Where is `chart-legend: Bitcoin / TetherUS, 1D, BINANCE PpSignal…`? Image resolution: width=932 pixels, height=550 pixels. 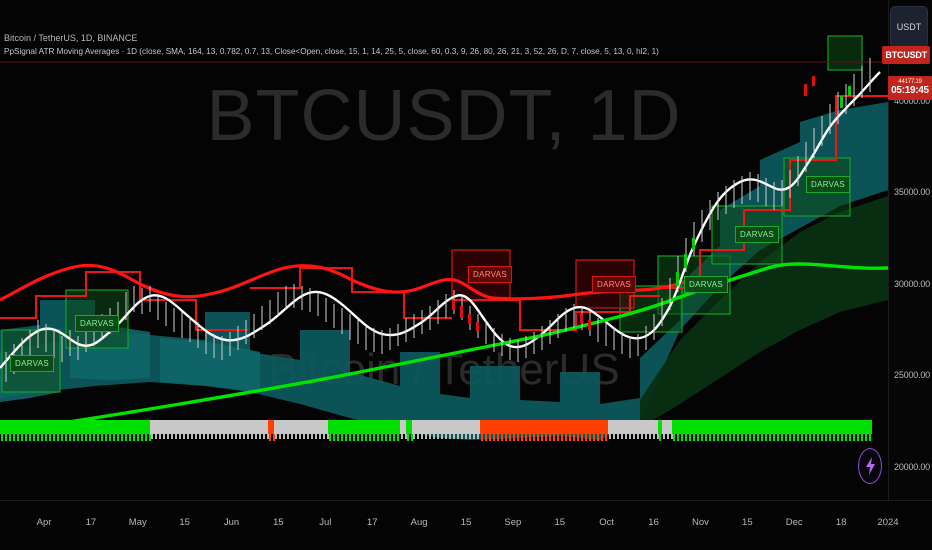
chart-legend: Bitcoin / TetherUS, 1D, BINANCE PpSignal… is located at coordinates (331, 45).